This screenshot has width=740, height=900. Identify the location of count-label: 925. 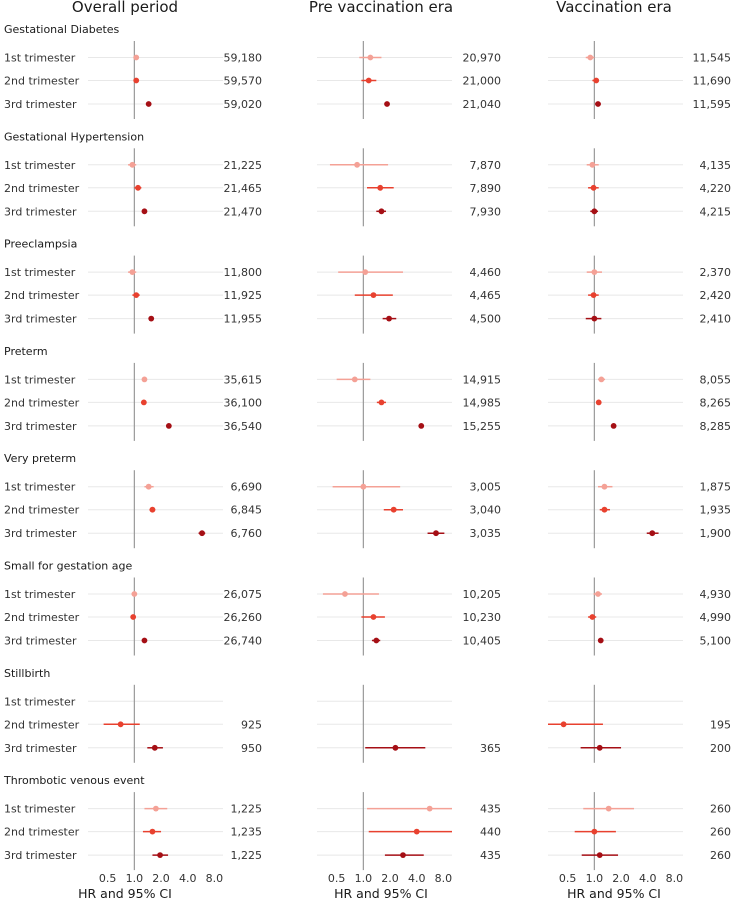
(251, 724).